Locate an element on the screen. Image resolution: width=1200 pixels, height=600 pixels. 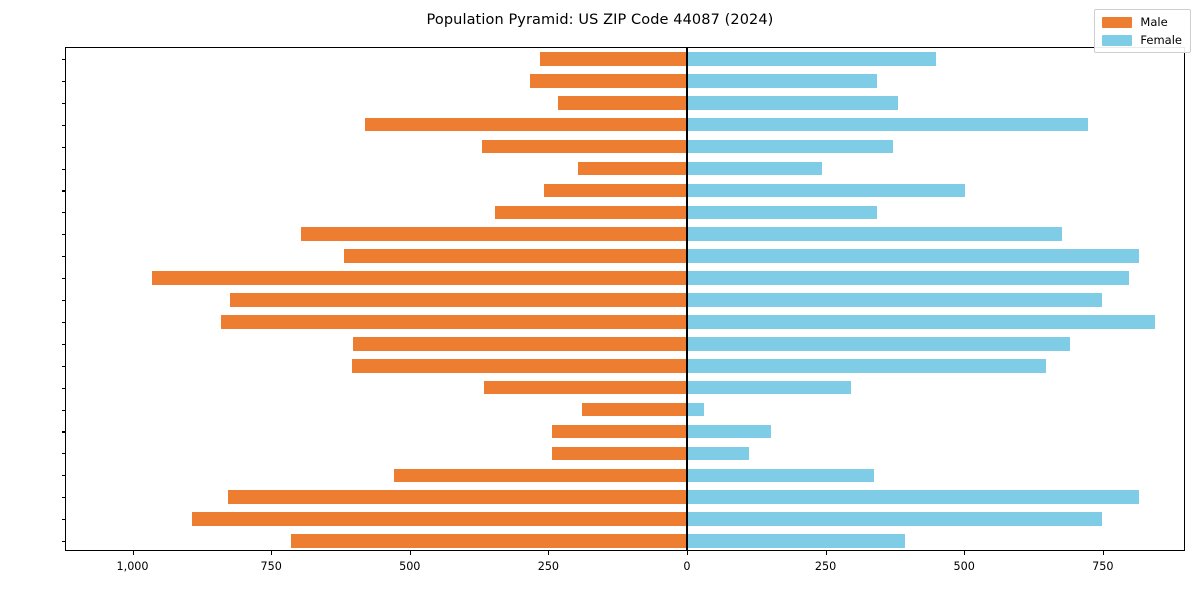
x-axis-tick-label: 1,000 is located at coordinates (132, 566).